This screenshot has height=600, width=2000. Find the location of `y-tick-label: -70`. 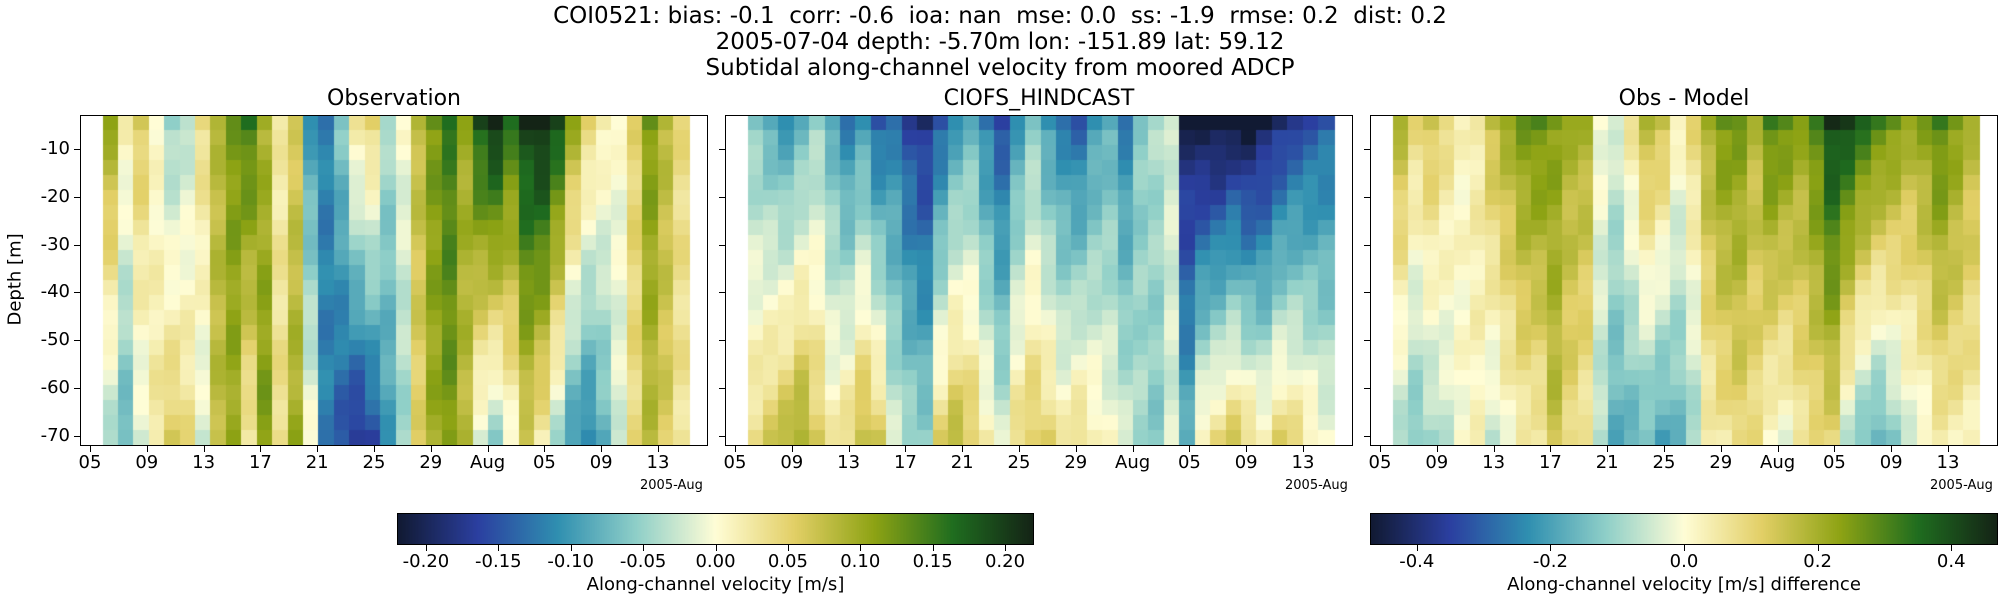

y-tick-label: -70 is located at coordinates (55, 436).